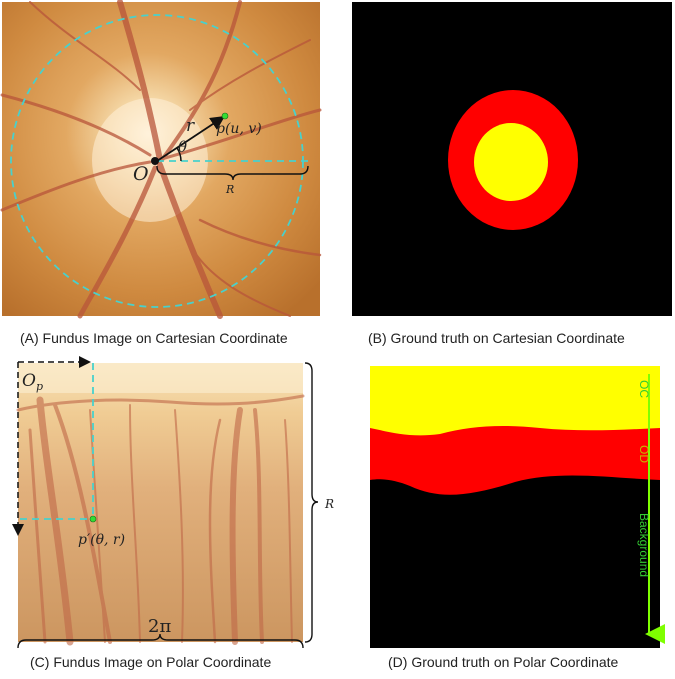 The width and height of the screenshot is (675, 679). What do you see at coordinates (511, 162) in the screenshot?
I see `optic-cup-region` at bounding box center [511, 162].